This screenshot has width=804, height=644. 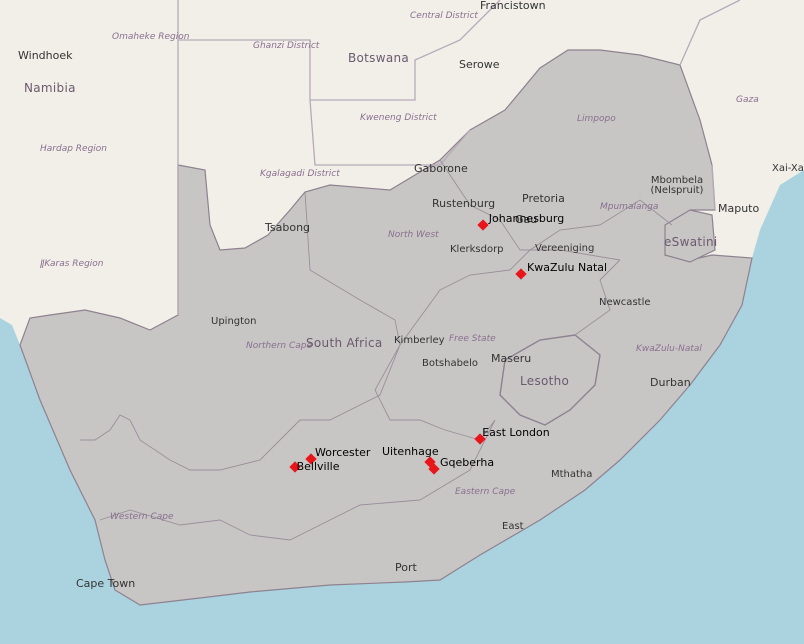 I want to click on city-label-port: Port, so click(x=406, y=567).